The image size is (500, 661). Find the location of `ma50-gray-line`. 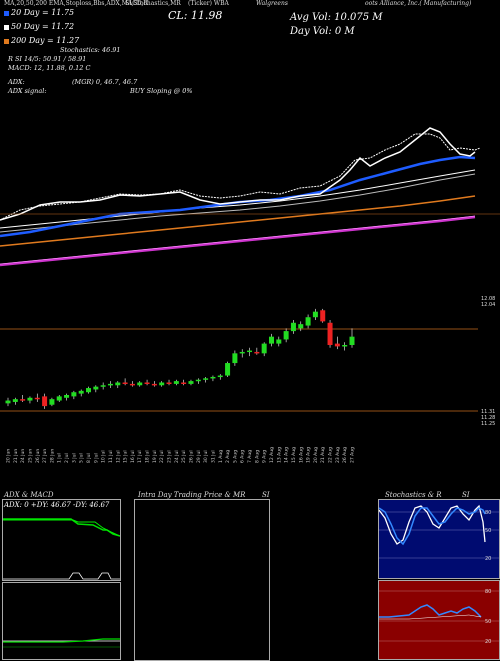

ma50-gray-line is located at coordinates (238, 203).